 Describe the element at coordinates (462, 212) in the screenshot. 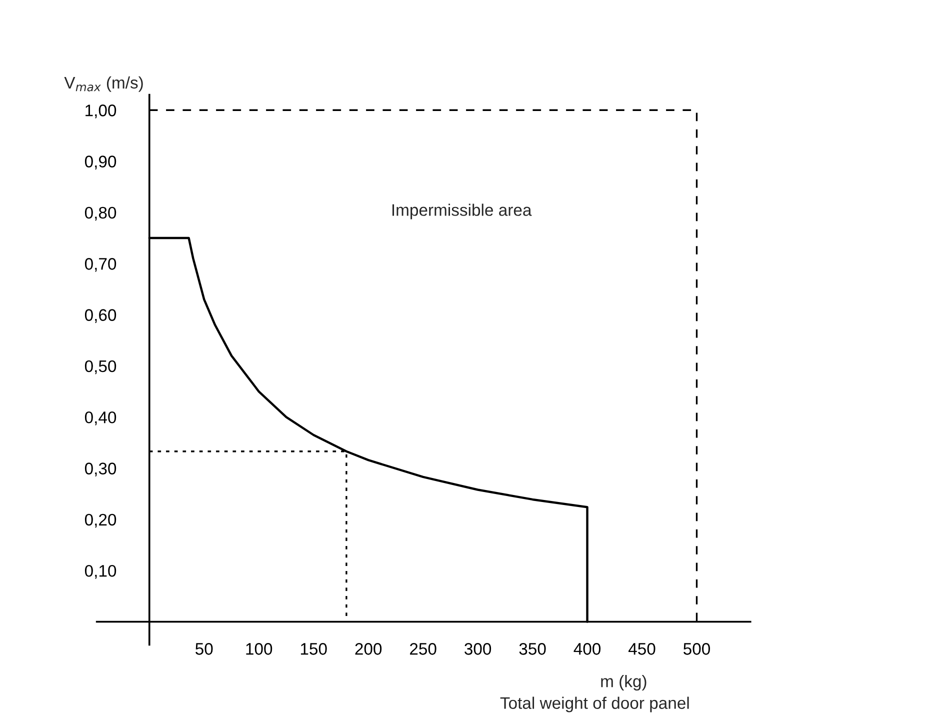

I see `annotation: Impermissible area` at that location.